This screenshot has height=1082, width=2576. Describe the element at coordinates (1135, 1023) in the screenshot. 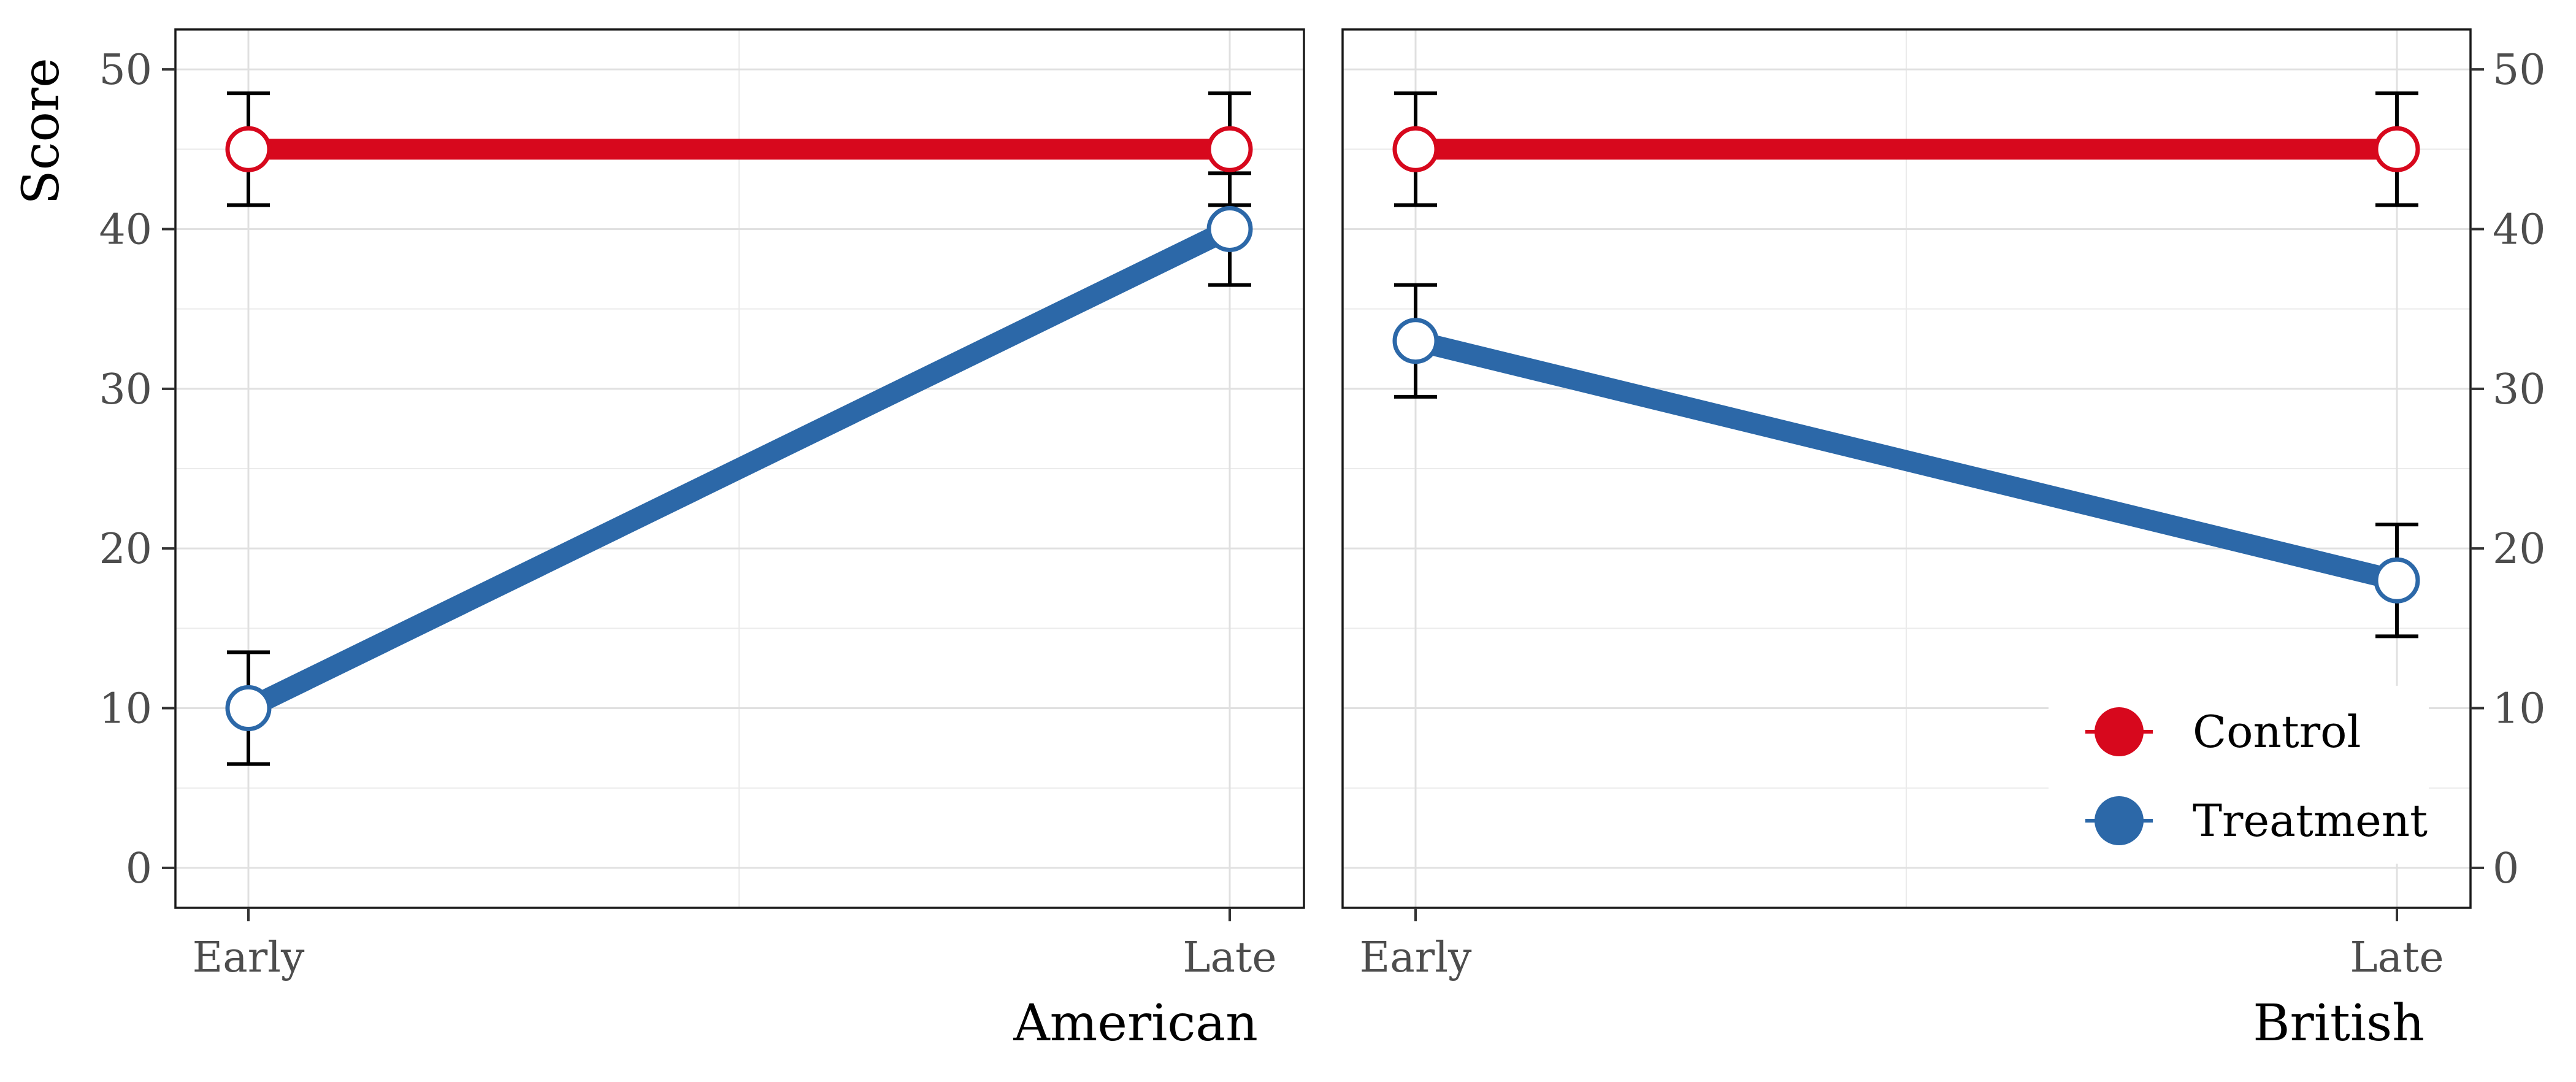

I see `x-axis-title: American` at that location.